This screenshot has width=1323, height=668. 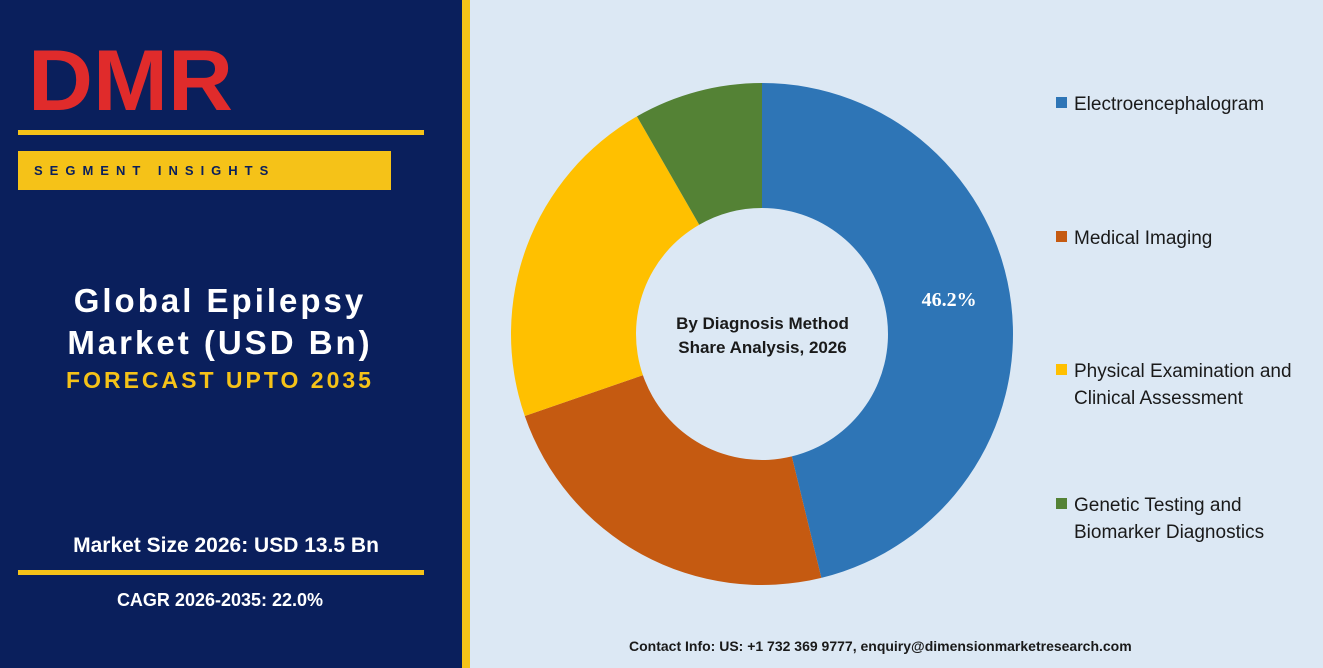 I want to click on top-gold-line, so click(x=221, y=132).